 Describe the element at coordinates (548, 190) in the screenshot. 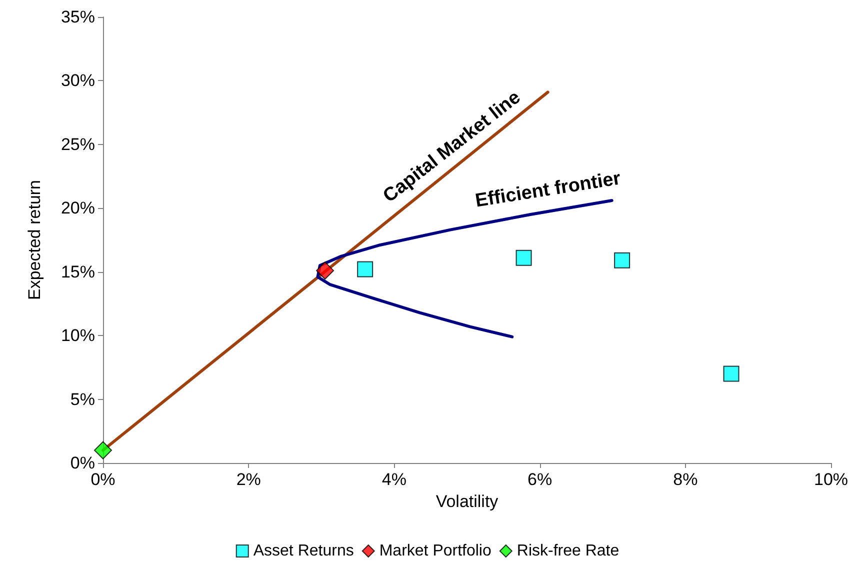

I see `annotation: Efficient frontier` at that location.